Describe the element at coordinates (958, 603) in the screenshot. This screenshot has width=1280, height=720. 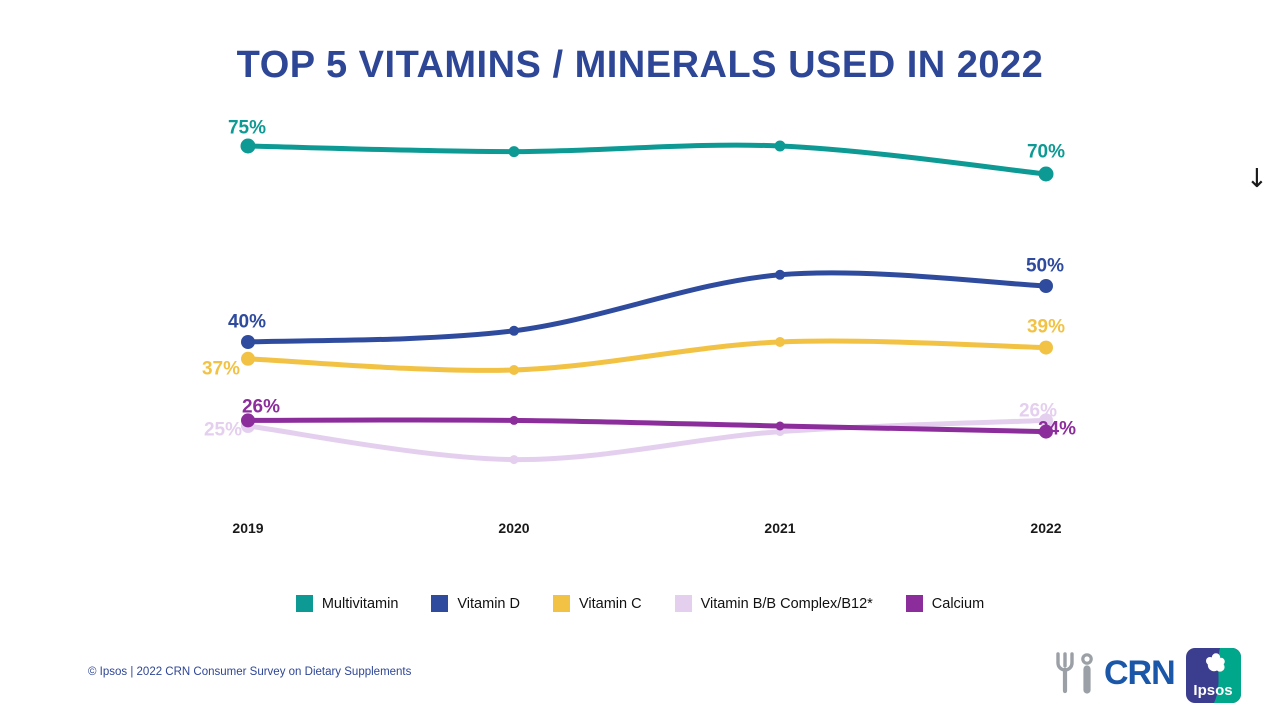
I see `legend-label: Calcium` at that location.